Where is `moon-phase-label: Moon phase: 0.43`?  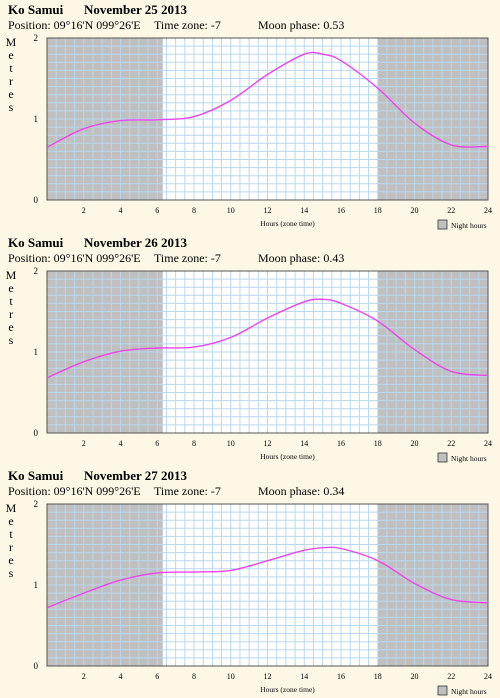 moon-phase-label: Moon phase: 0.43 is located at coordinates (301, 258).